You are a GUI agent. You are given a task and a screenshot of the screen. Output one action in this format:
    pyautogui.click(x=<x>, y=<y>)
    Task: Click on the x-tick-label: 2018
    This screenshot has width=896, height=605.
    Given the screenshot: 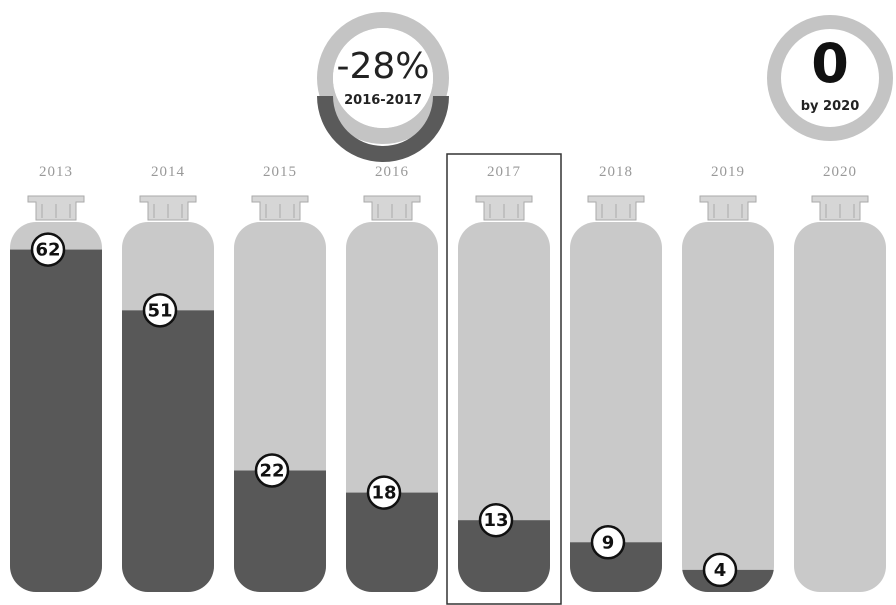 What is the action you would take?
    pyautogui.click(x=616, y=172)
    